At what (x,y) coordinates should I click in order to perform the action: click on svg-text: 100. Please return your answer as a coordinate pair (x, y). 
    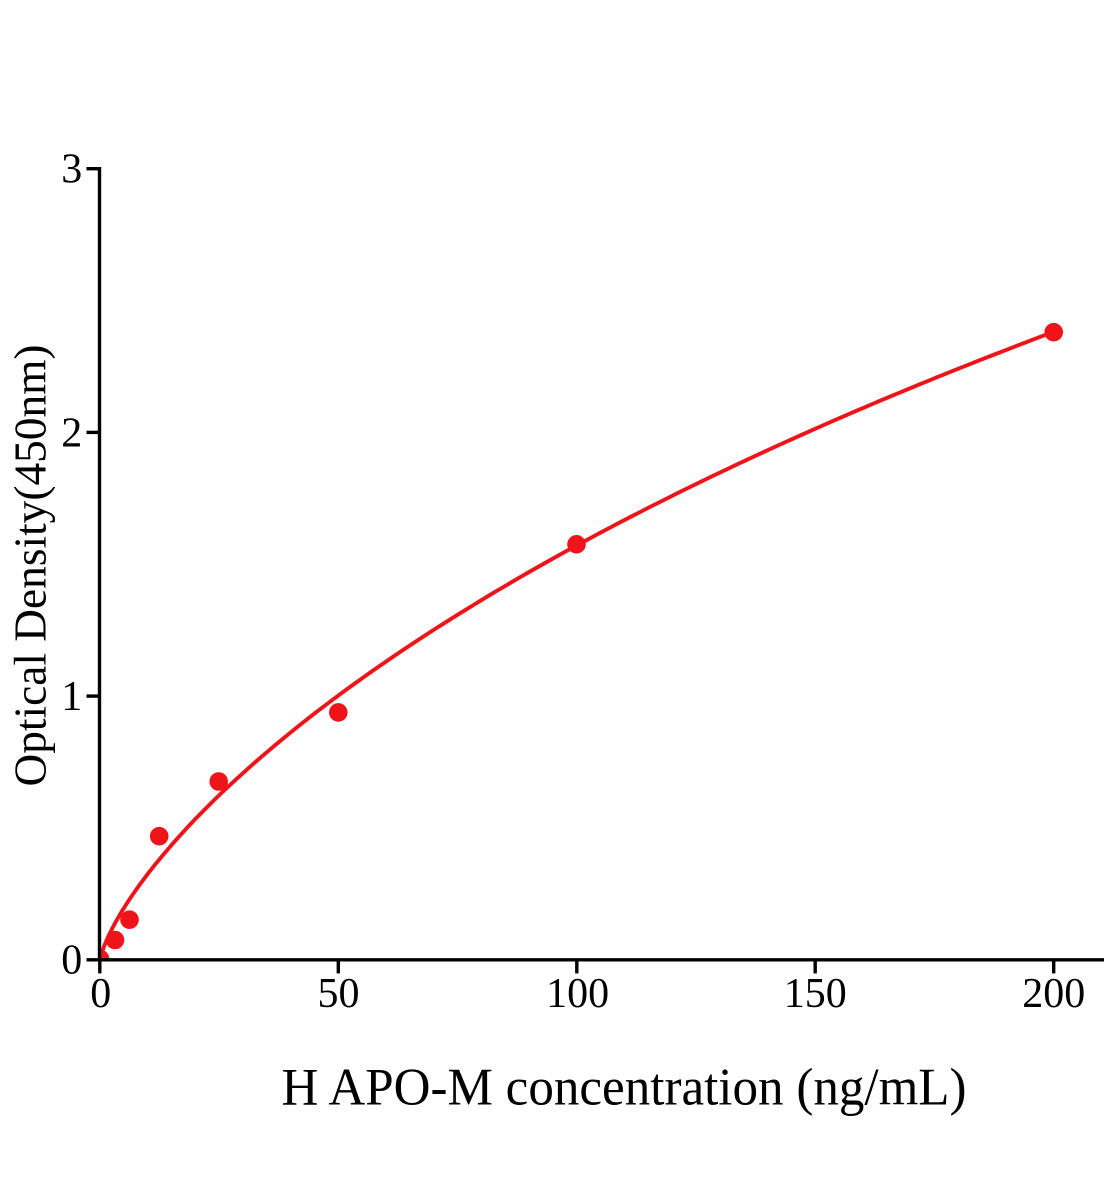
    Looking at the image, I should click on (577, 994).